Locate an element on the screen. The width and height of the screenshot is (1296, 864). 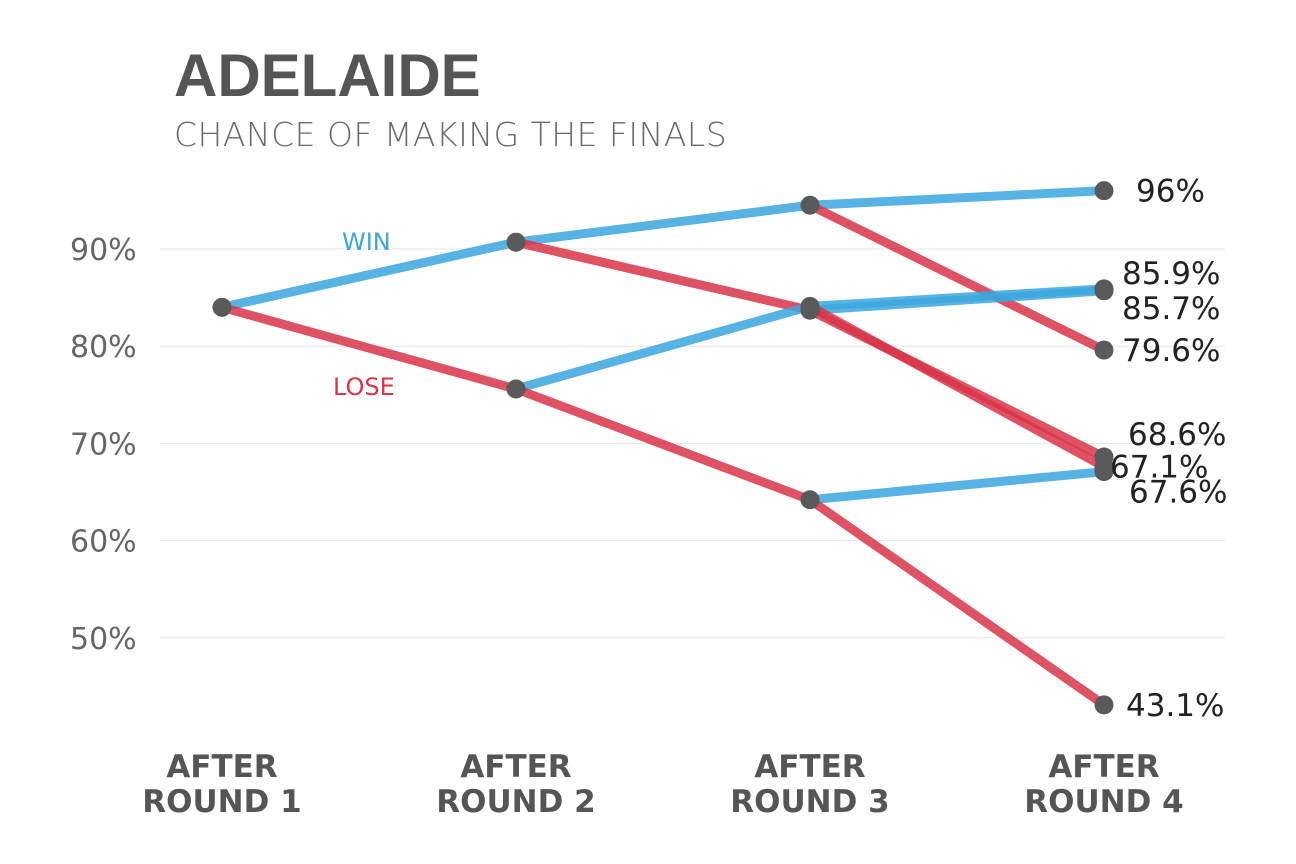
x-tick-label: ROUND 2 is located at coordinates (515, 802).